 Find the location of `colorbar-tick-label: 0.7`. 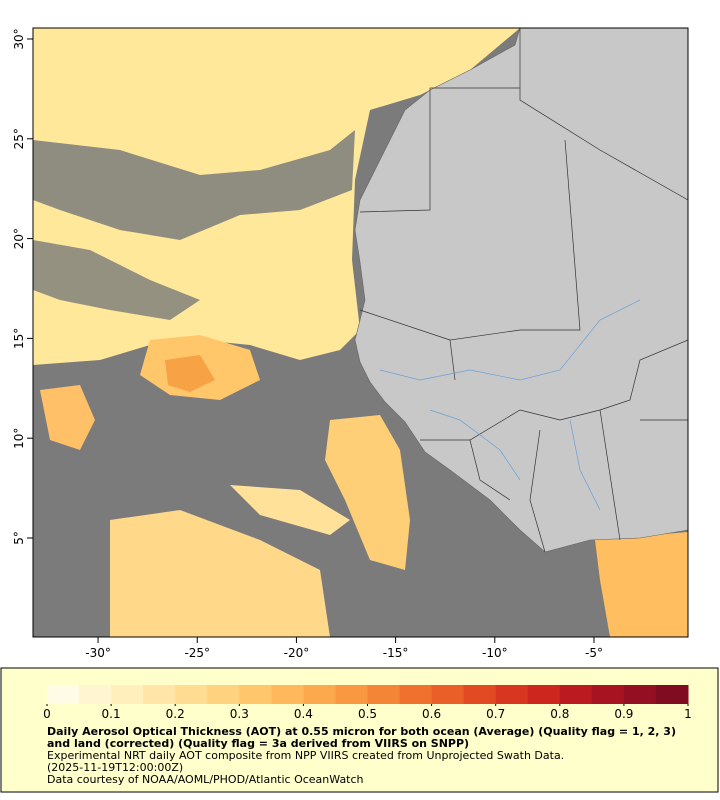

colorbar-tick-label: 0.7 is located at coordinates (495, 714).